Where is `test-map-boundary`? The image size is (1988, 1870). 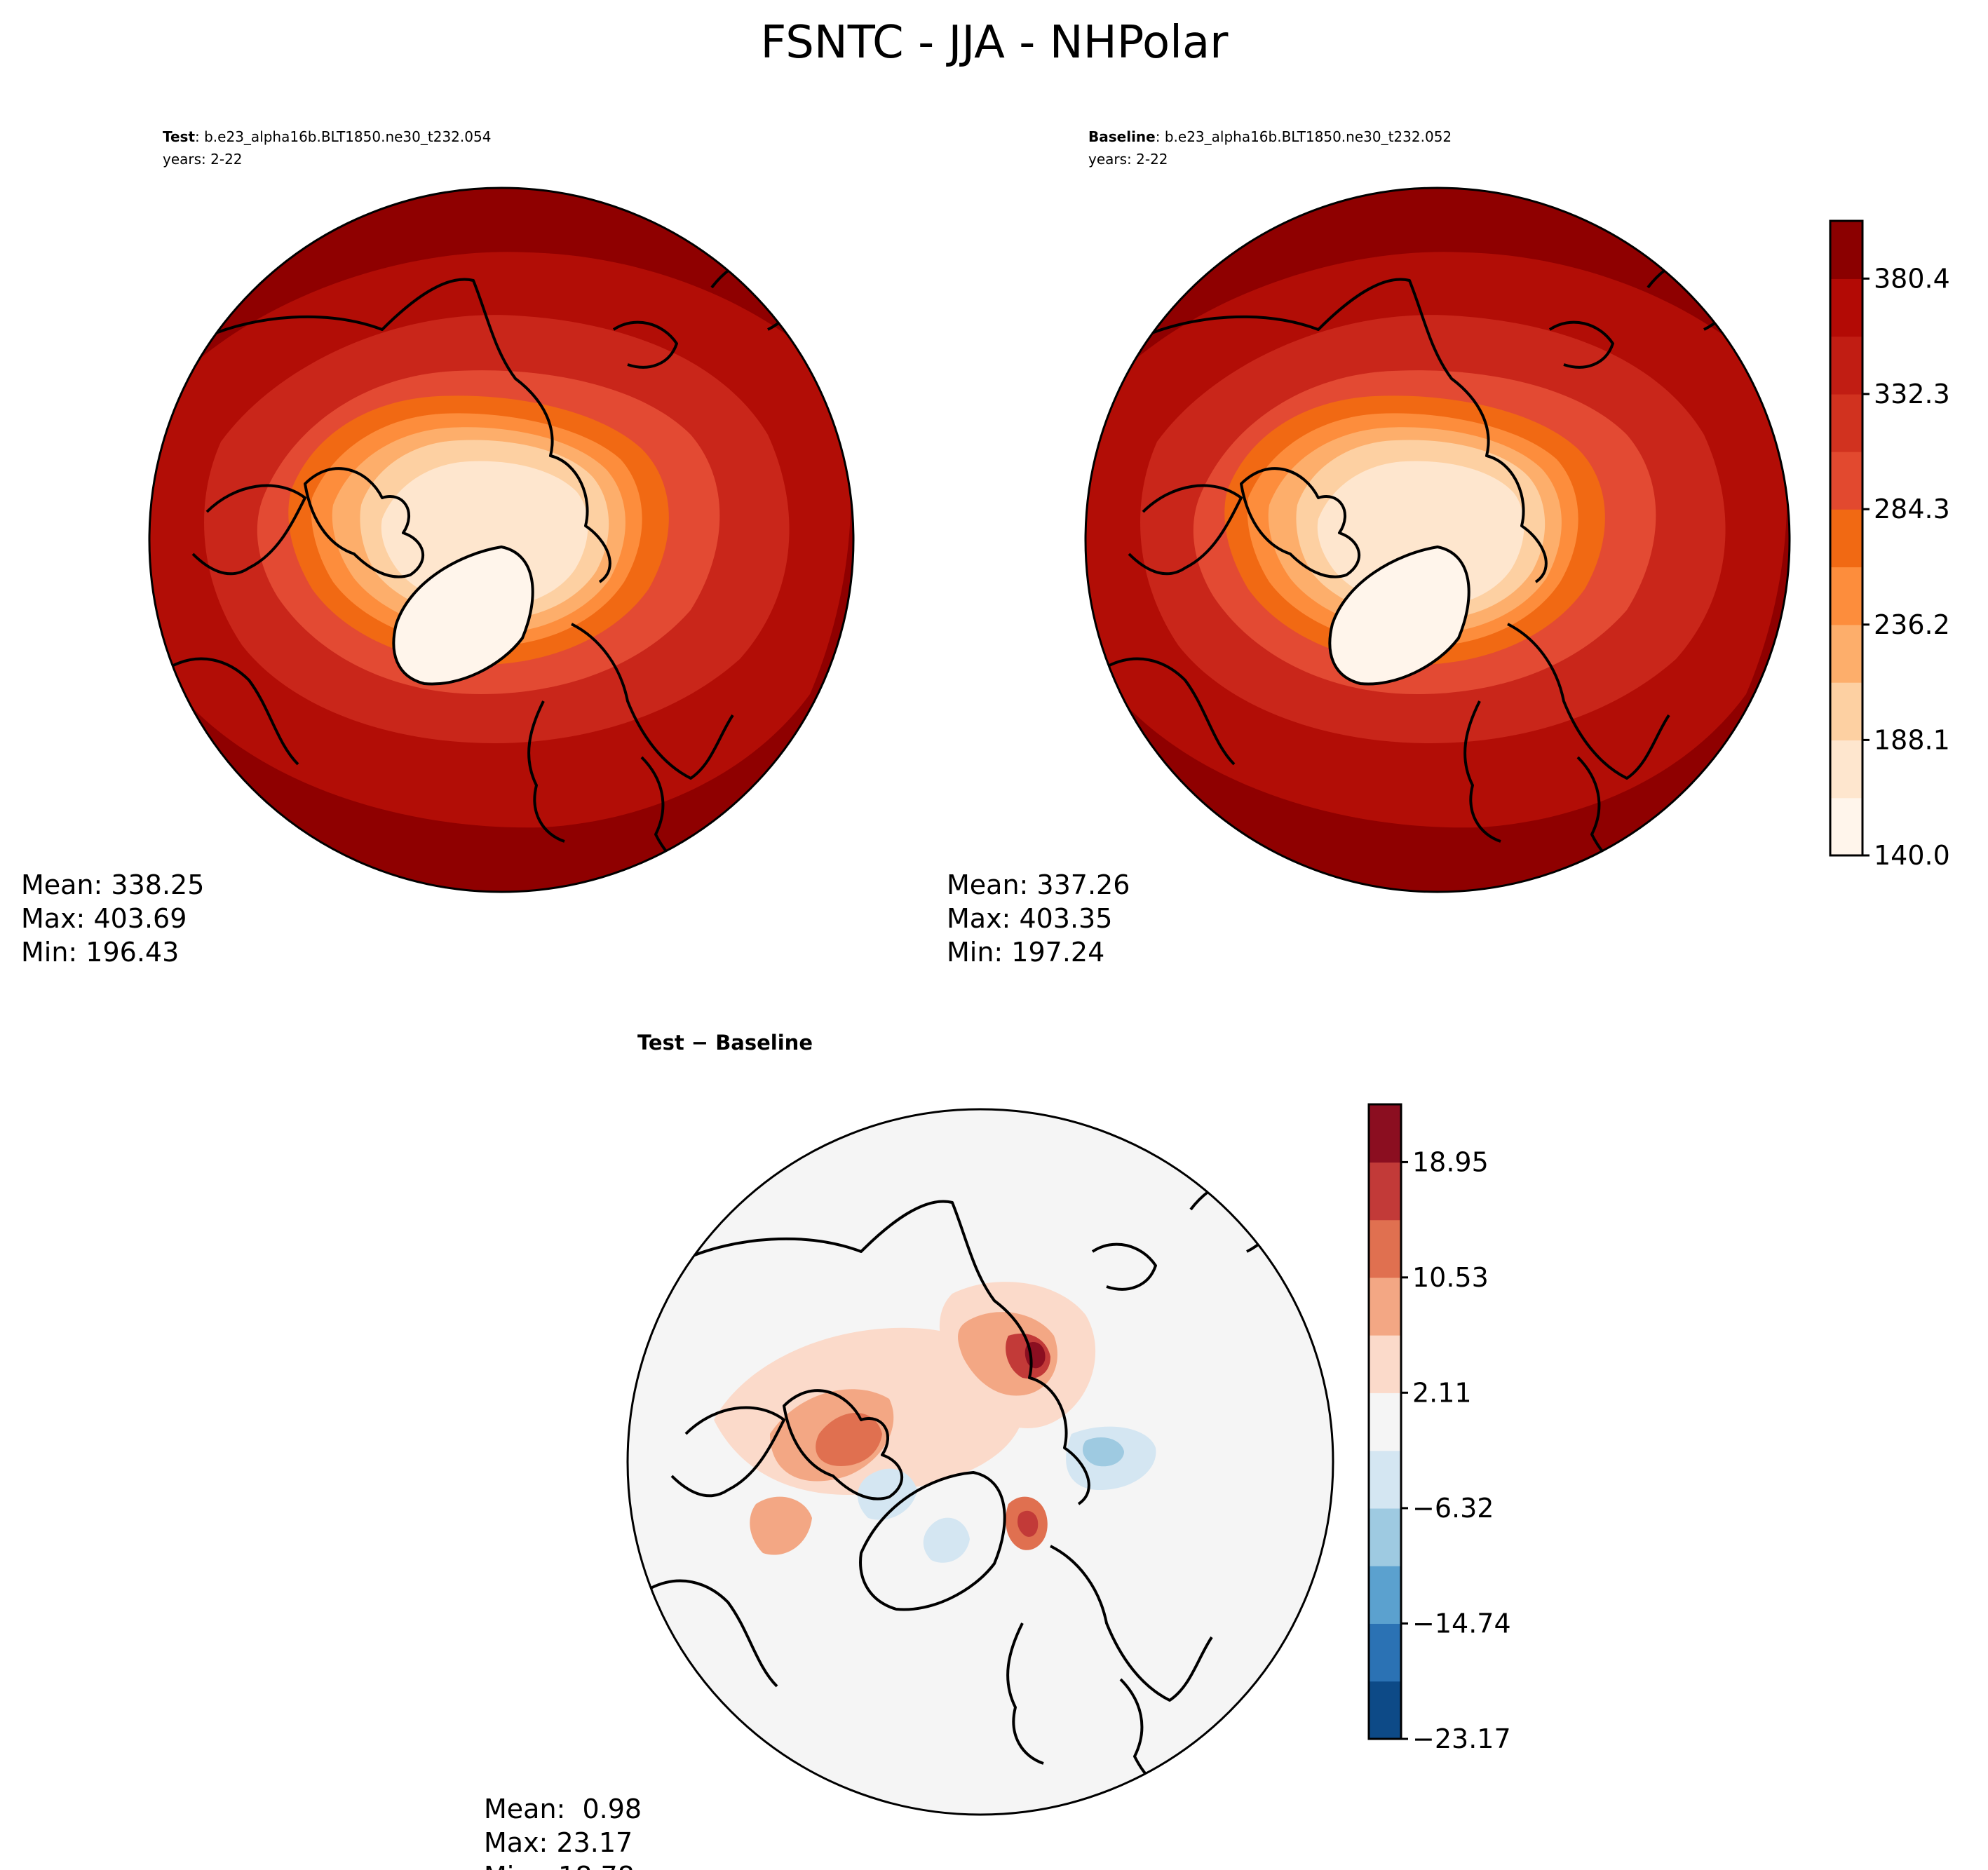 test-map-boundary is located at coordinates (502, 540).